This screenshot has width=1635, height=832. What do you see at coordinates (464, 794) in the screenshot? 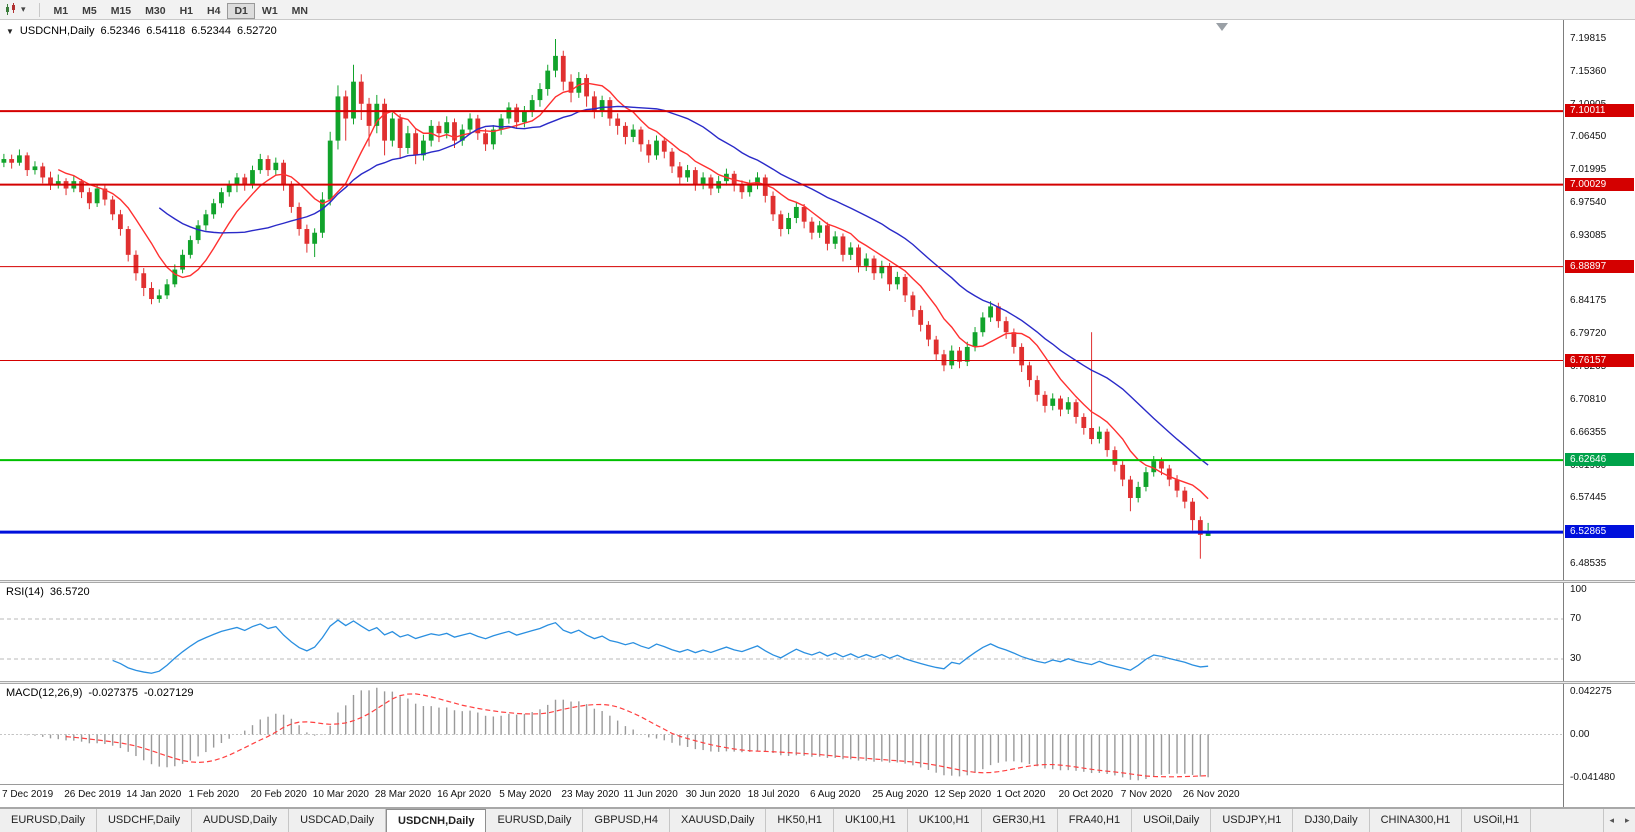
I see `date-tick-label: 16 Apr 2020` at bounding box center [464, 794].